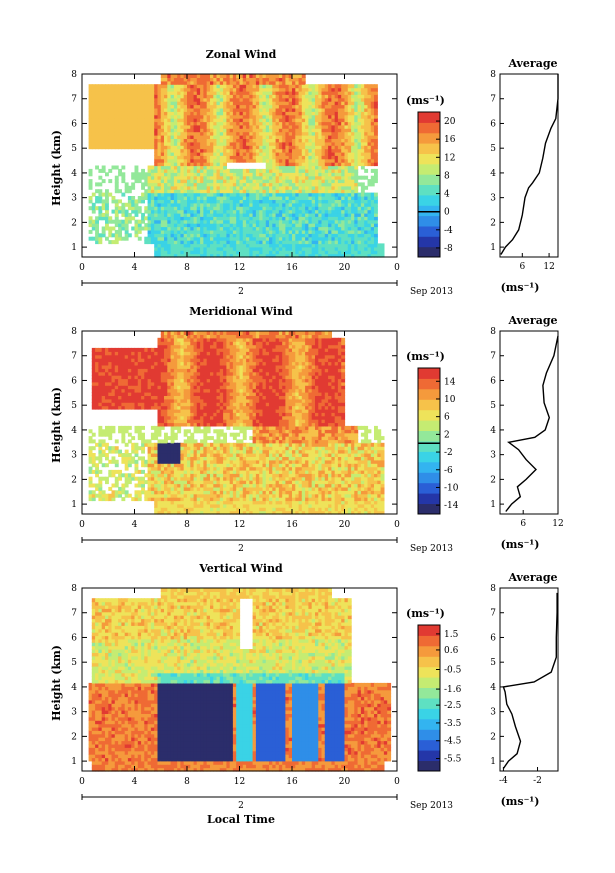 The height and width of the screenshot is (873, 615). What do you see at coordinates (429, 221) in the screenshot?
I see `colorbar-swatch` at bounding box center [429, 221].